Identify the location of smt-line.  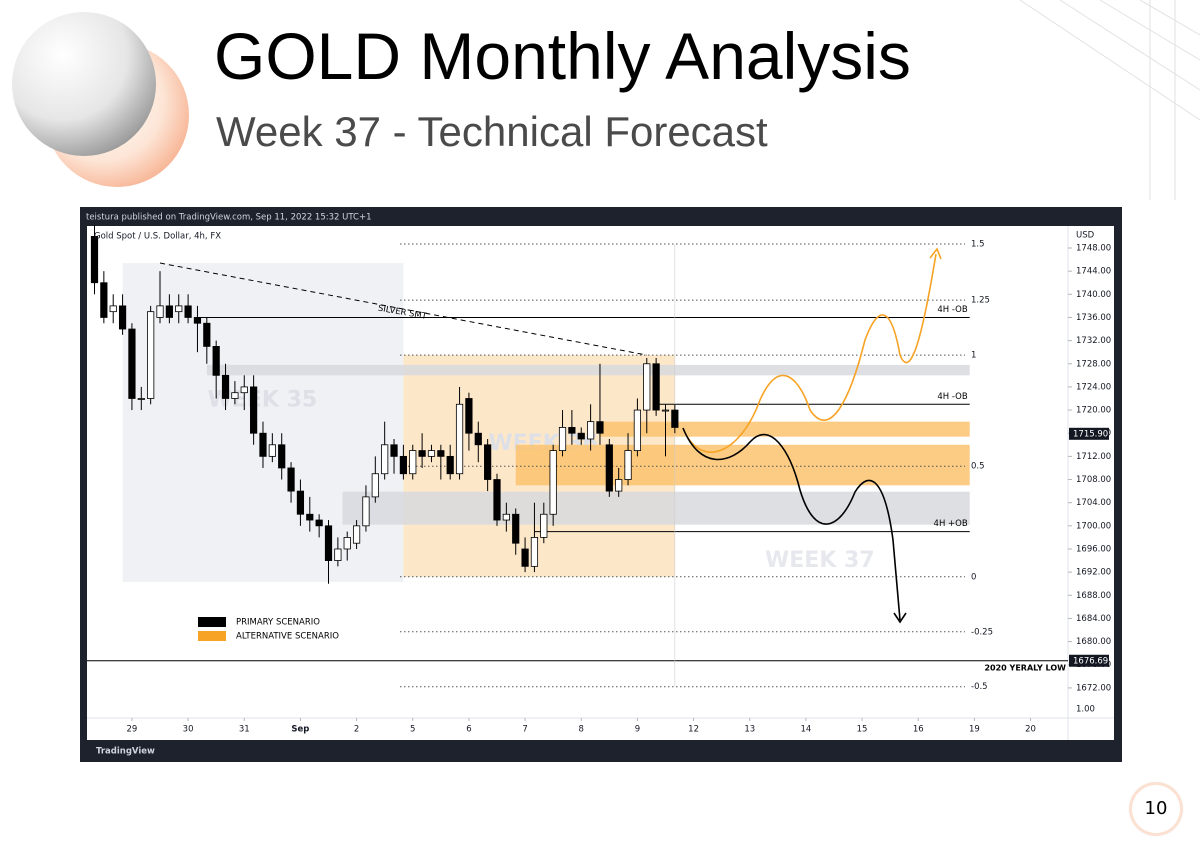
(403, 309).